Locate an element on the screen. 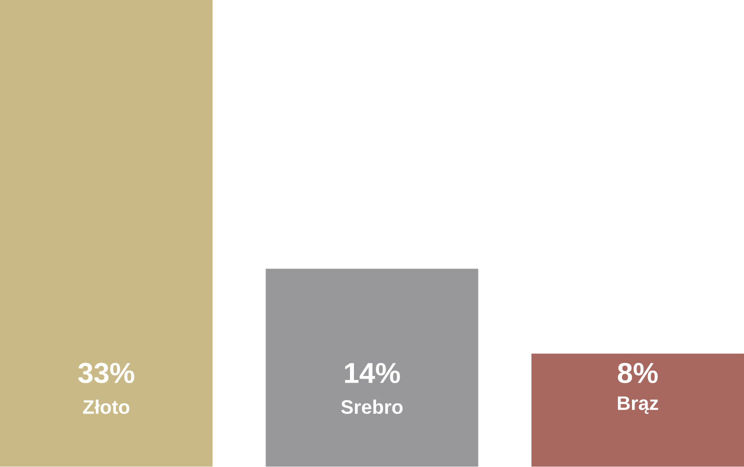  x-tick-label: Srebro is located at coordinates (372, 407).